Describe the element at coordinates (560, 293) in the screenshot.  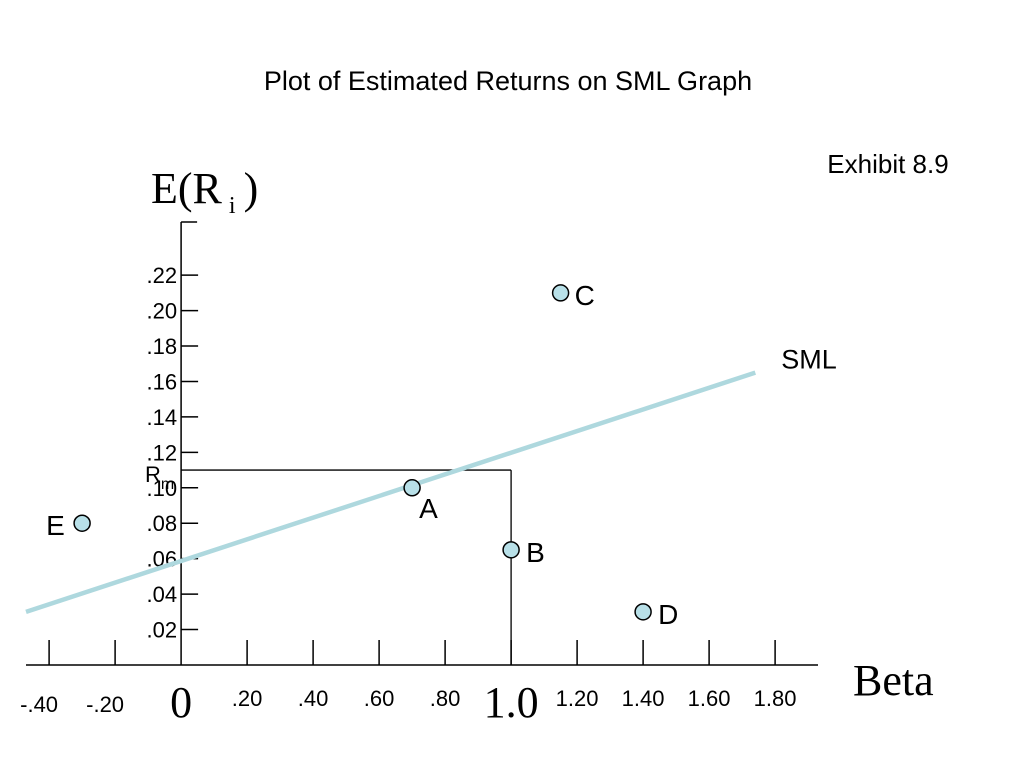
I see `point-c` at that location.